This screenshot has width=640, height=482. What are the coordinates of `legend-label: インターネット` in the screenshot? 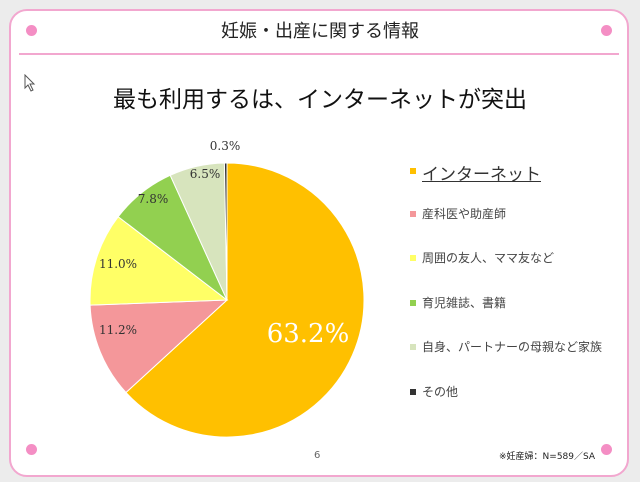 It's located at (481, 175).